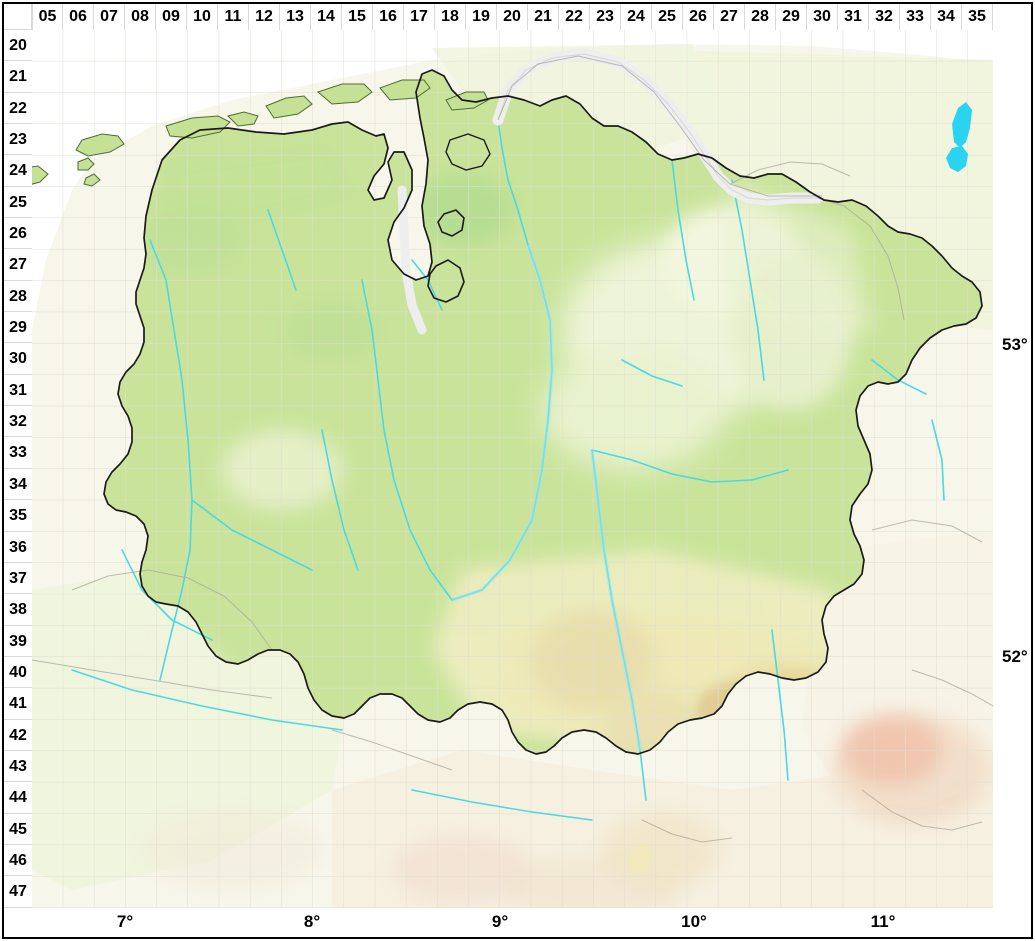 This screenshot has height=941, width=1035. Describe the element at coordinates (18, 46) in the screenshot. I see `row-header-20: 20` at that location.